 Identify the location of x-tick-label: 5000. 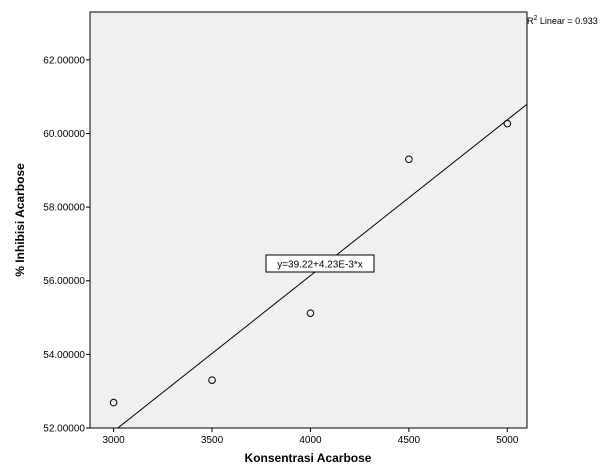
(507, 440).